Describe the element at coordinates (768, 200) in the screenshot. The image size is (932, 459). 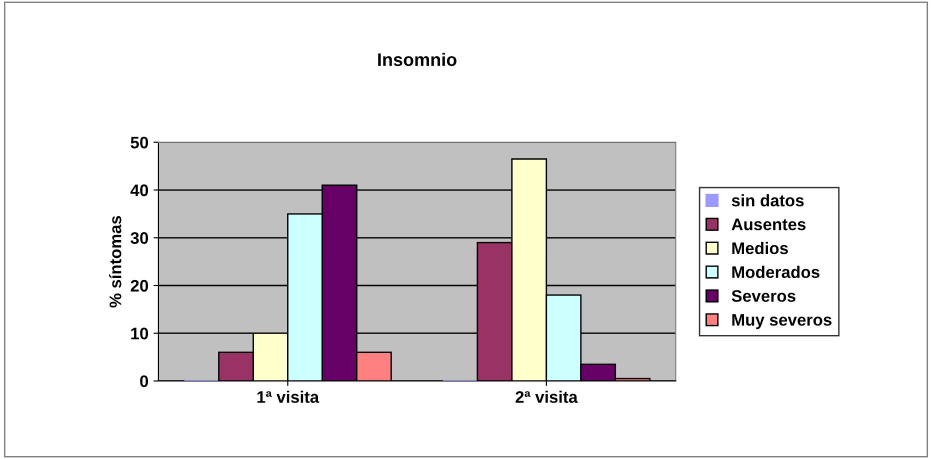
I see `legend-label: sin datos` at that location.